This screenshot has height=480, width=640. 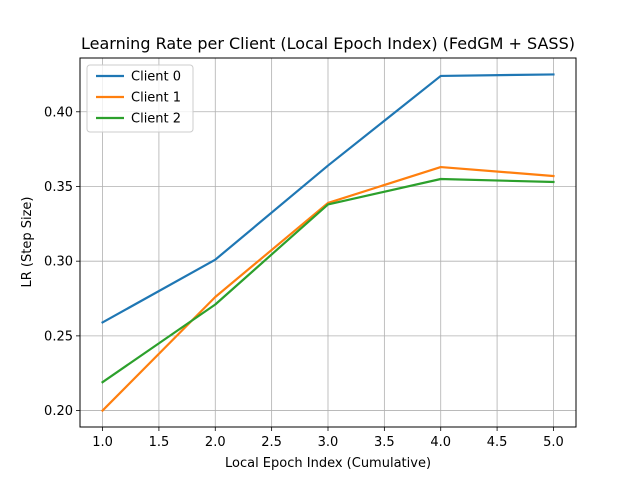 What do you see at coordinates (156, 98) in the screenshot?
I see `legend-label-client-1: Client 1` at bounding box center [156, 98].